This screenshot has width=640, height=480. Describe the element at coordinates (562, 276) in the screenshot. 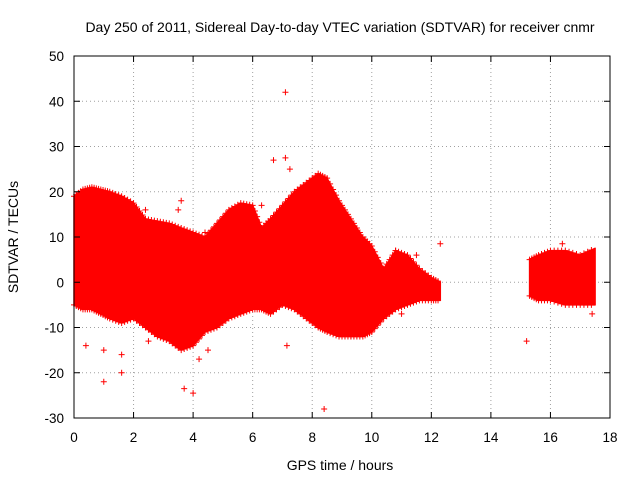

I see `data-band-late` at that location.